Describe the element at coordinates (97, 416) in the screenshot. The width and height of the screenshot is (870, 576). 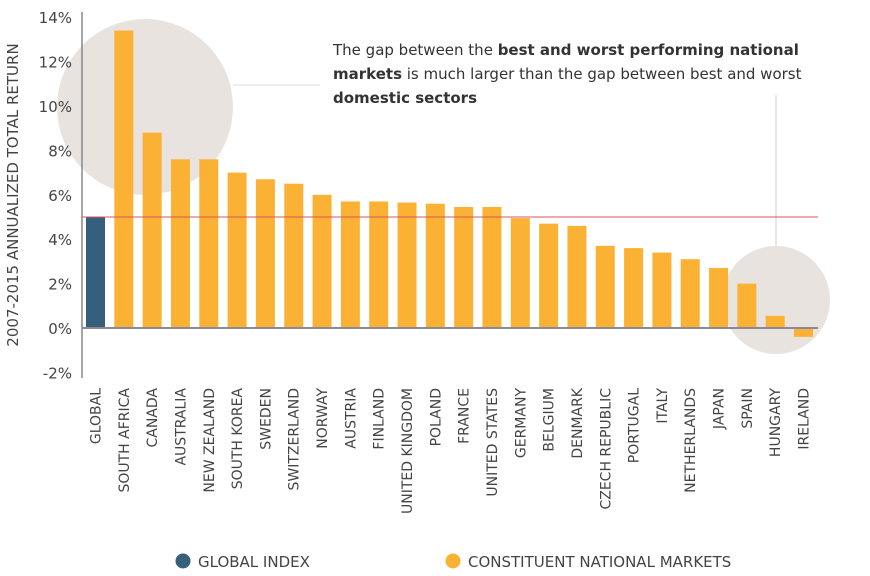
I see `x-tick-label: GLOBAL` at that location.